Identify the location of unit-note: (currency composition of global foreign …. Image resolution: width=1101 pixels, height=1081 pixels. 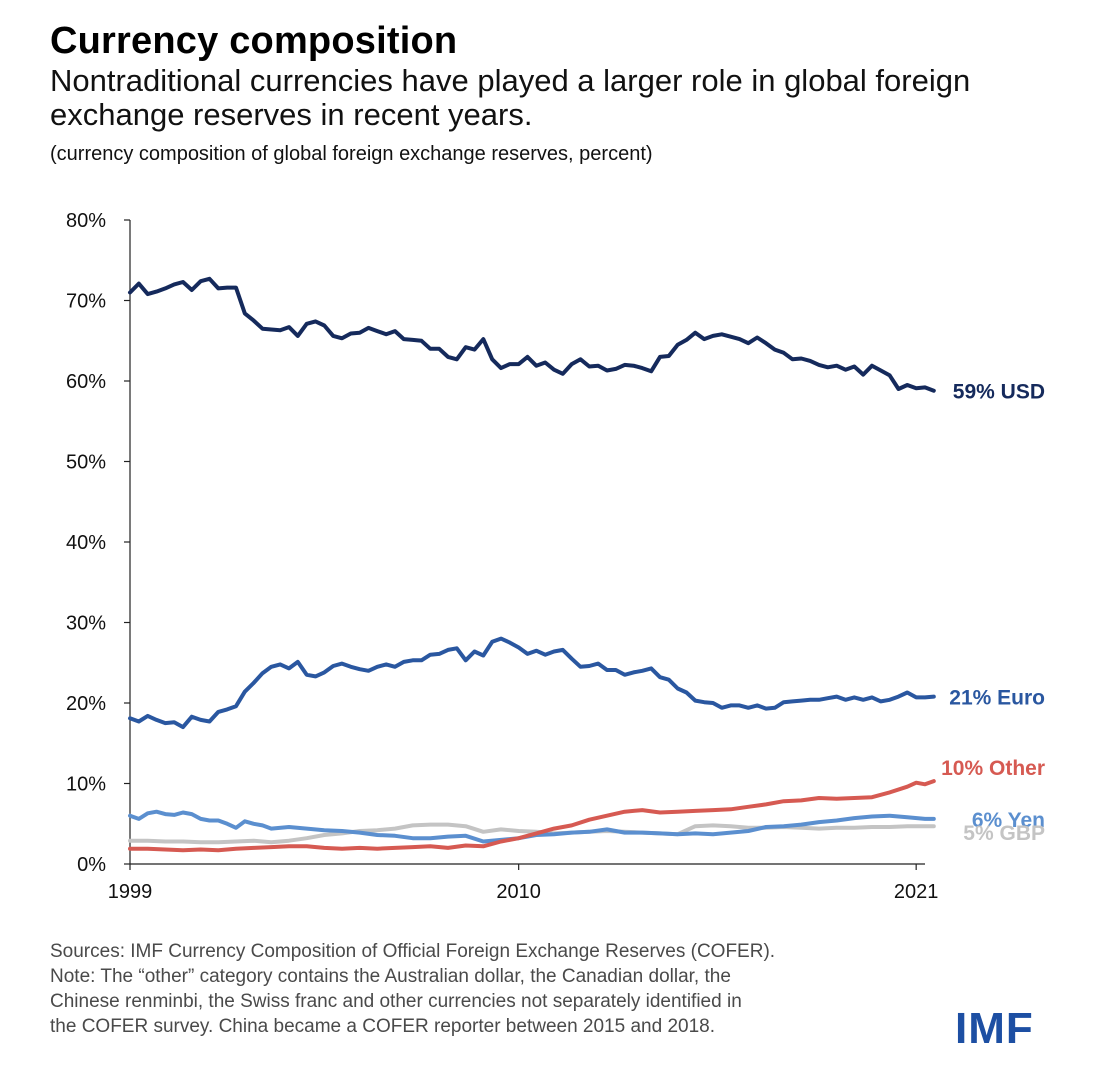
(351, 154).